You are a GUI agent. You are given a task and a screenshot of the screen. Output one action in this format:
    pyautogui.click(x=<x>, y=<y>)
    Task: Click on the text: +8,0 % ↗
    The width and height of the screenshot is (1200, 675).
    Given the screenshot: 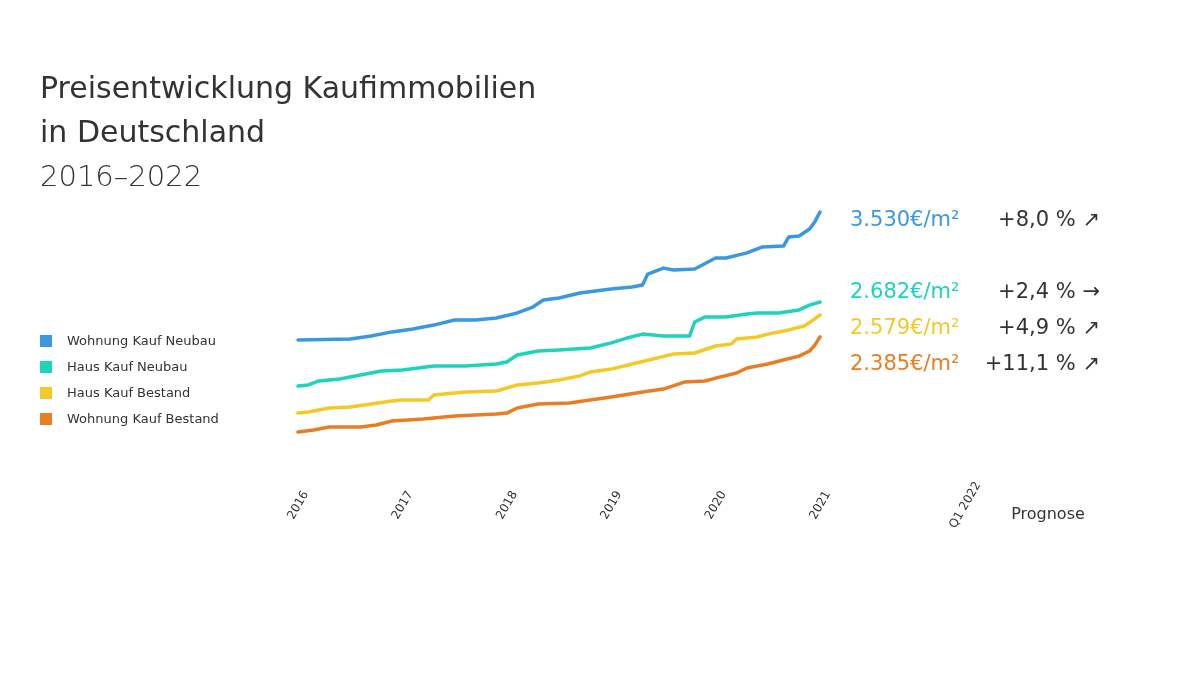 What is the action you would take?
    pyautogui.click(x=1049, y=219)
    